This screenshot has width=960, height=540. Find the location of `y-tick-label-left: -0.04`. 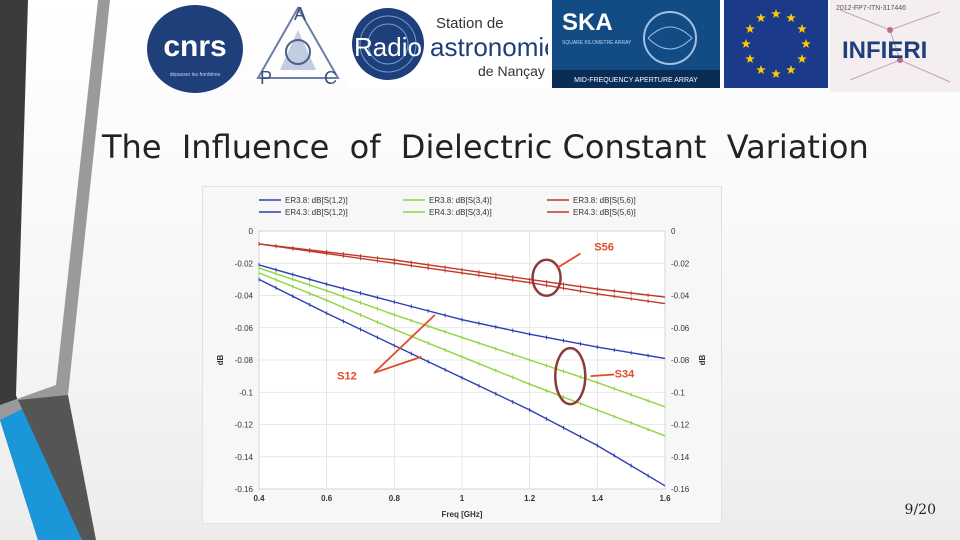

y-tick-label-left: -0.04 is located at coordinates (244, 296).